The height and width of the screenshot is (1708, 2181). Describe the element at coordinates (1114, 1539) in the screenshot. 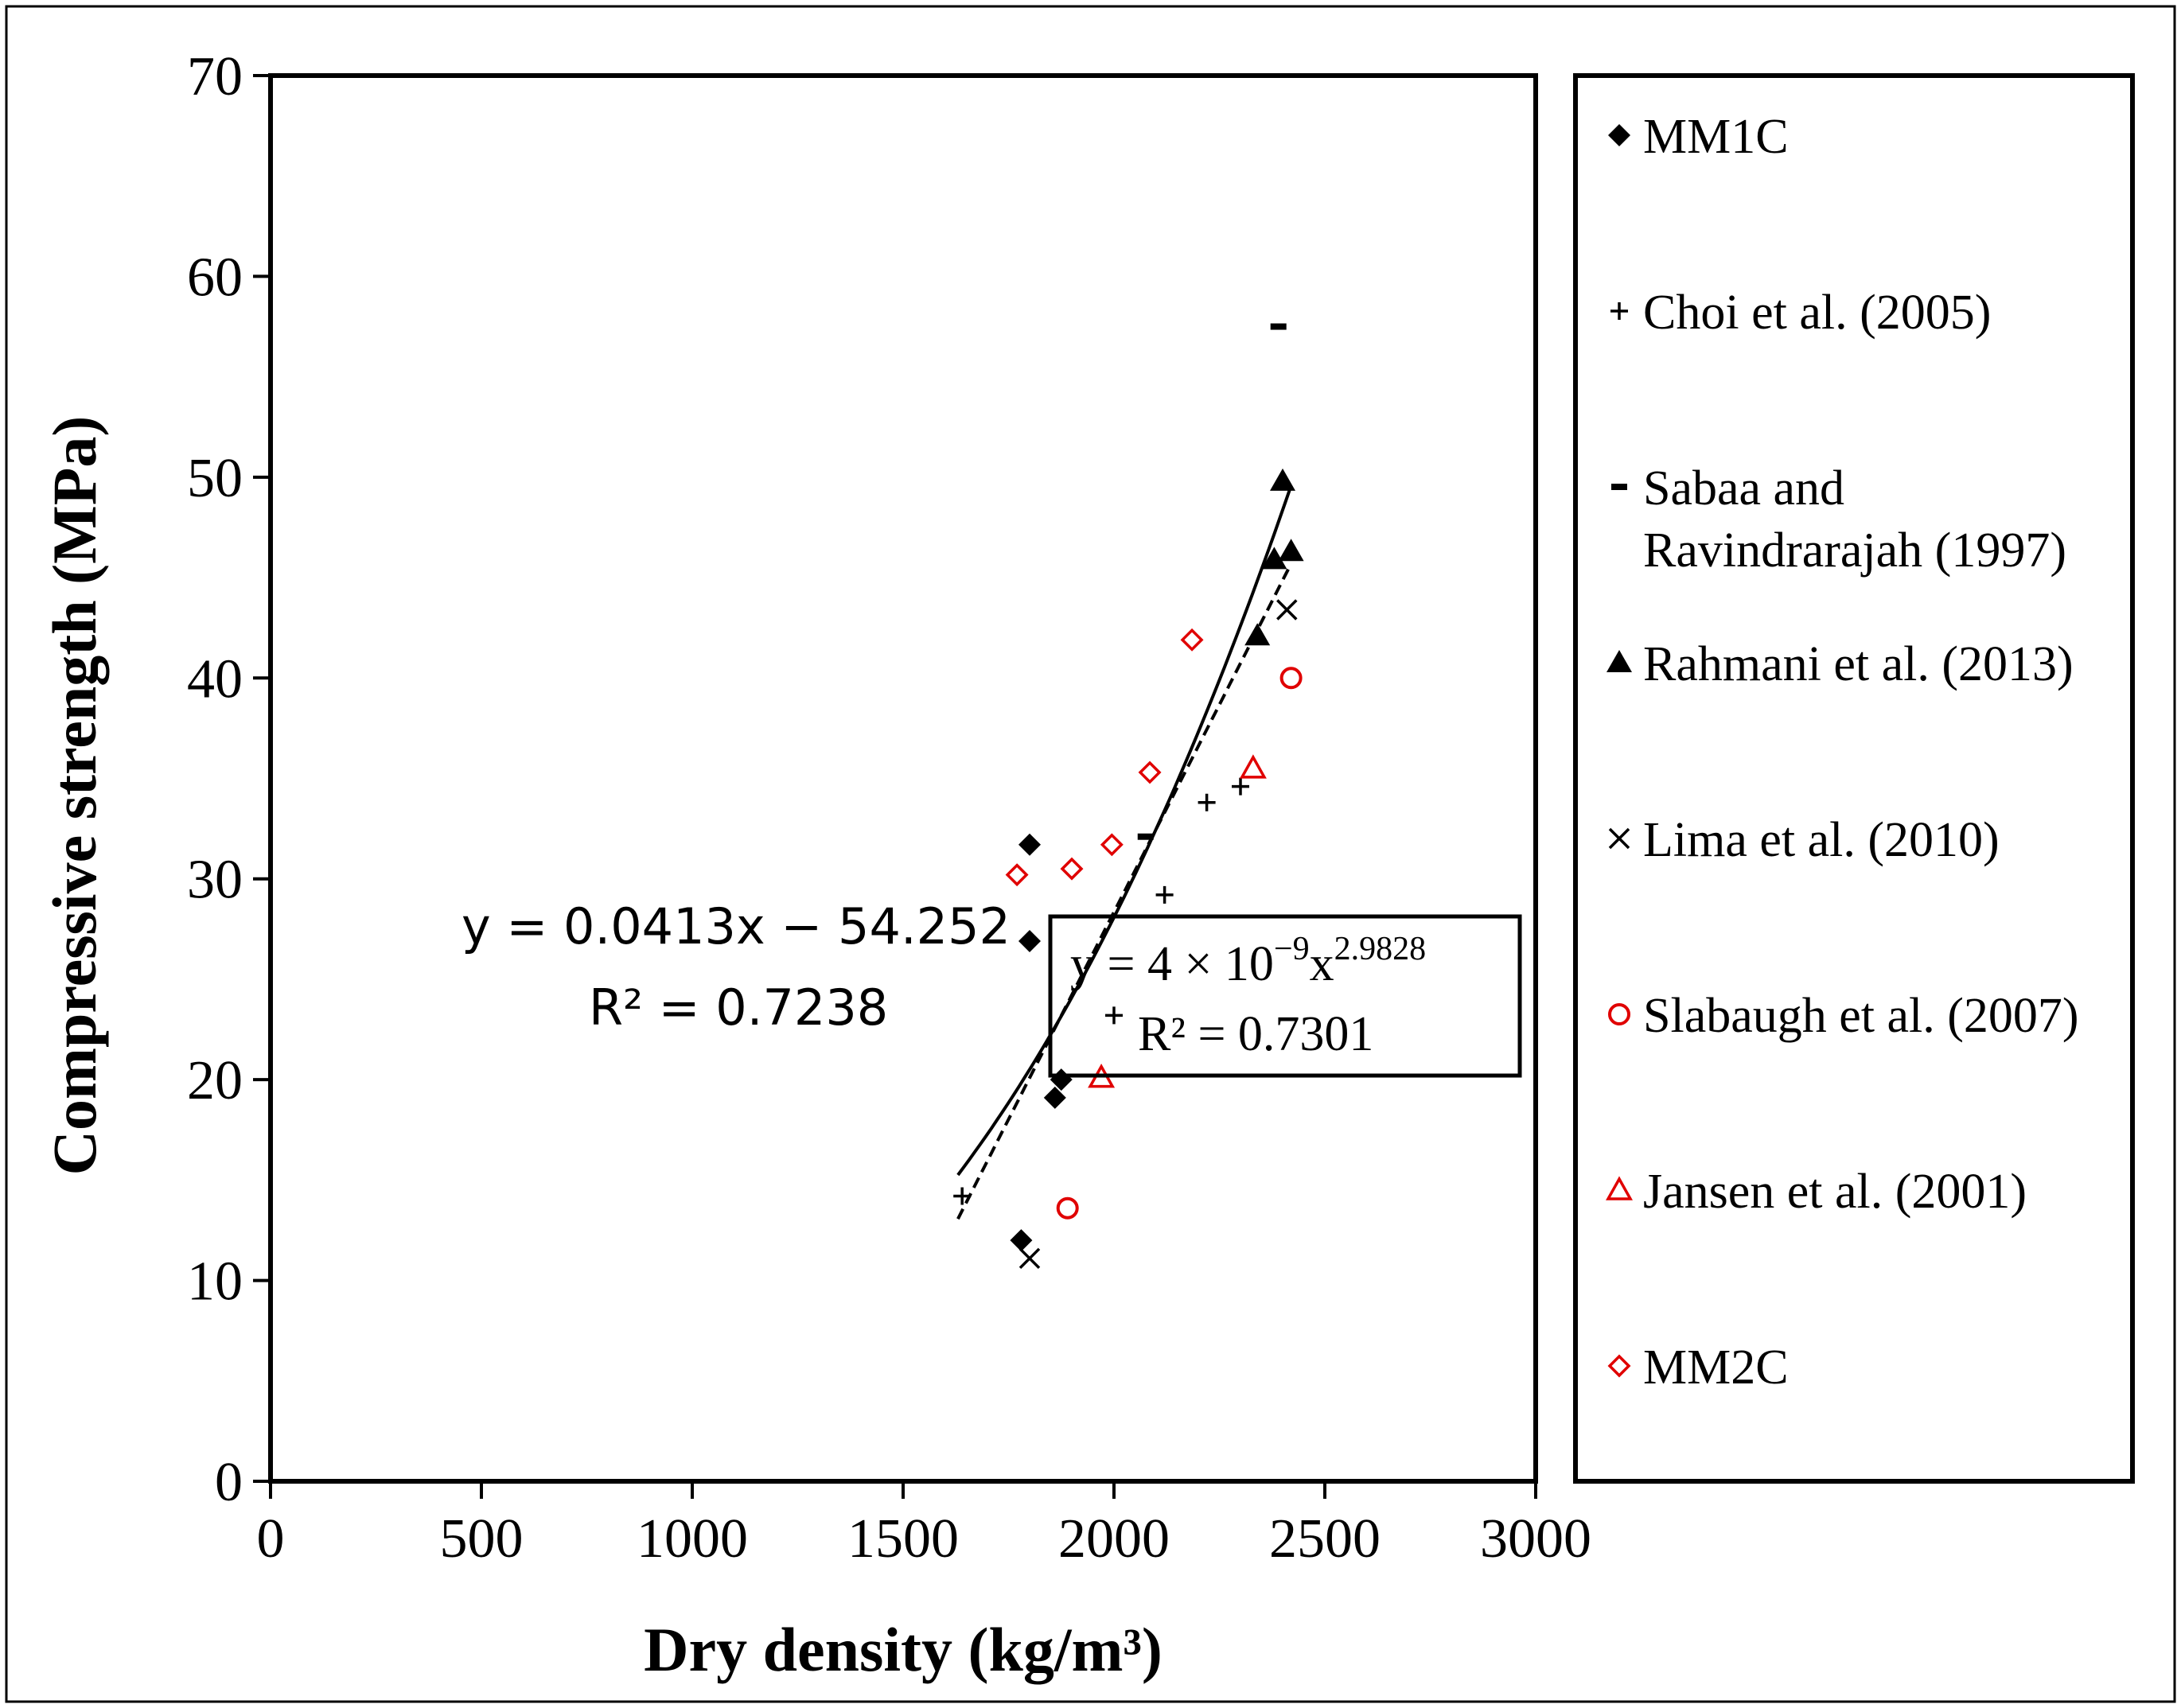

I see `x-tick-label: 2000` at that location.